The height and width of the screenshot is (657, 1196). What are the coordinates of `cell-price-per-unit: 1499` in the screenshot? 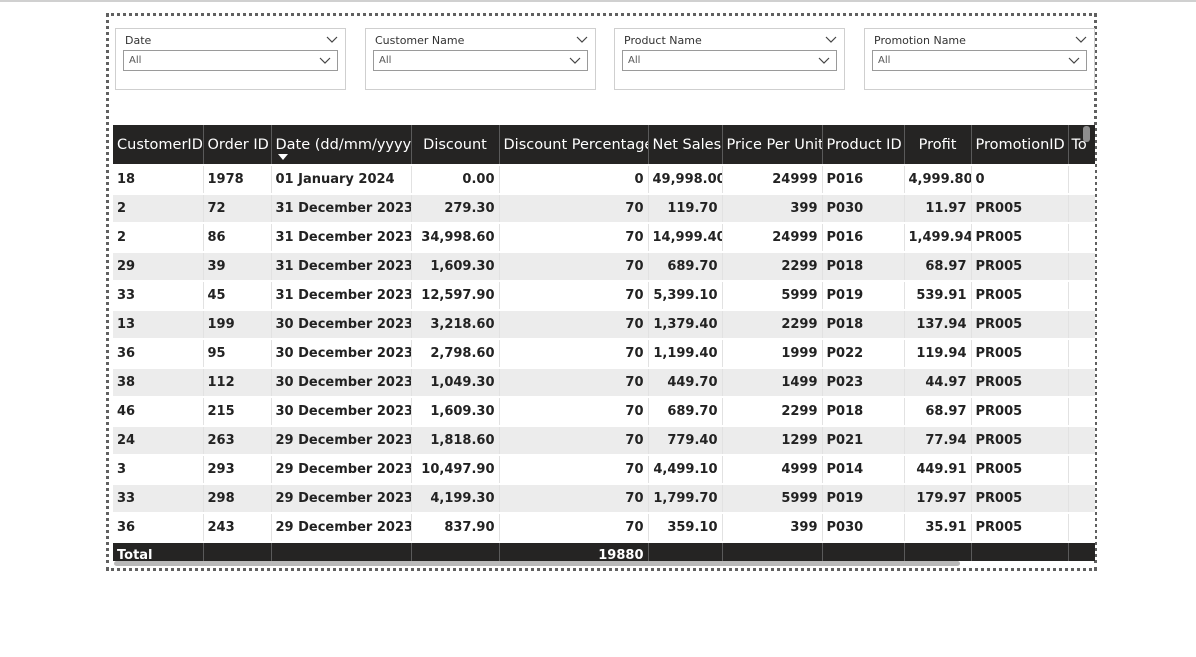 It's located at (772, 382).